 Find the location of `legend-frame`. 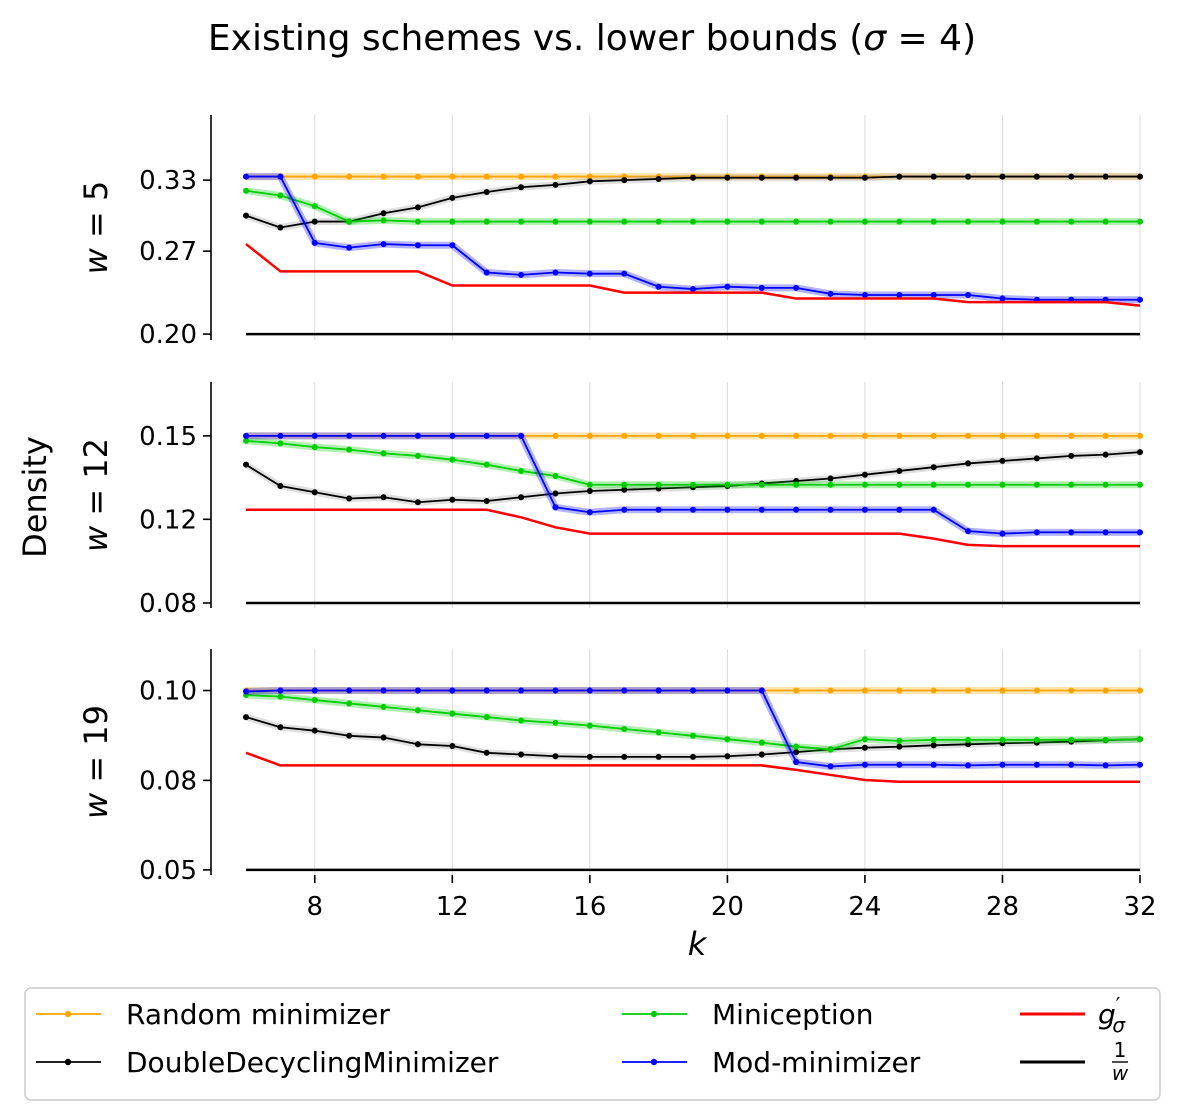

legend-frame is located at coordinates (592, 1044).